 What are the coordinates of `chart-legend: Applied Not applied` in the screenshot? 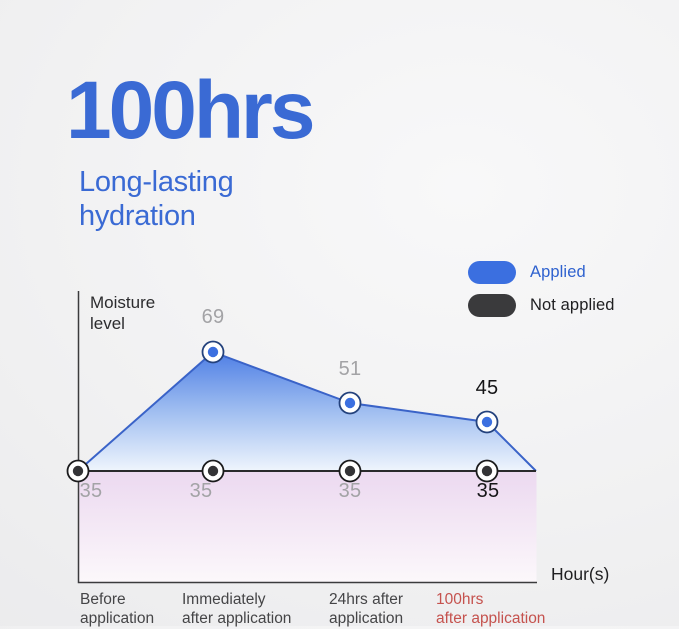 It's located at (541, 293).